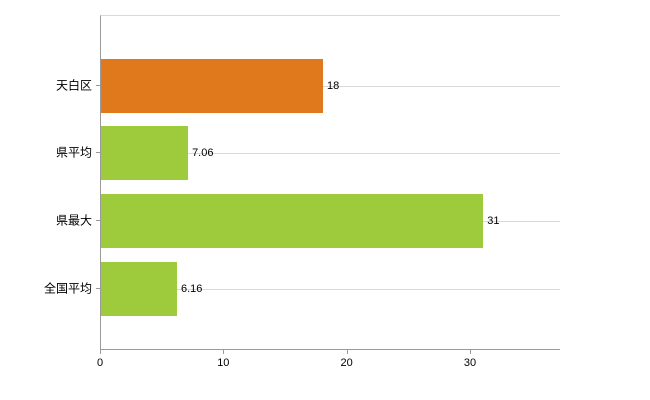 The width and height of the screenshot is (650, 400). I want to click on bar-全国平均, so click(139, 289).